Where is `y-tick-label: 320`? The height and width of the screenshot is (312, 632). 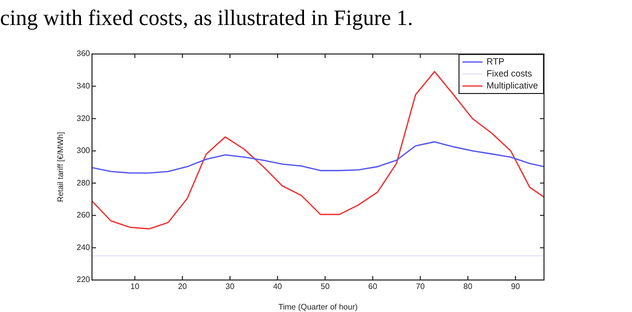 y-tick-label: 320 is located at coordinates (83, 118).